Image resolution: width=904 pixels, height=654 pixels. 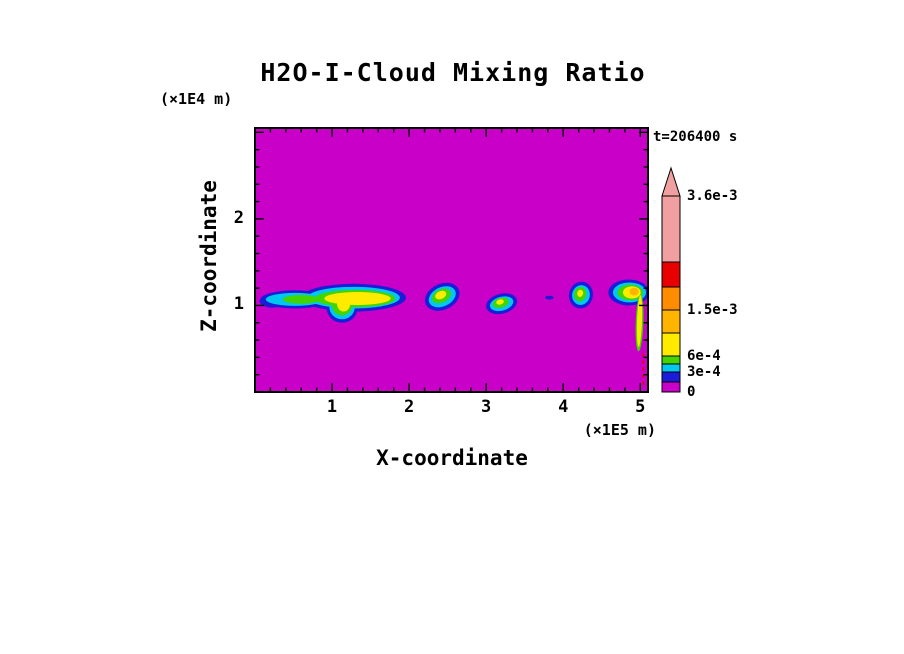 What do you see at coordinates (453, 333) in the screenshot?
I see `contour-layer` at bounding box center [453, 333].